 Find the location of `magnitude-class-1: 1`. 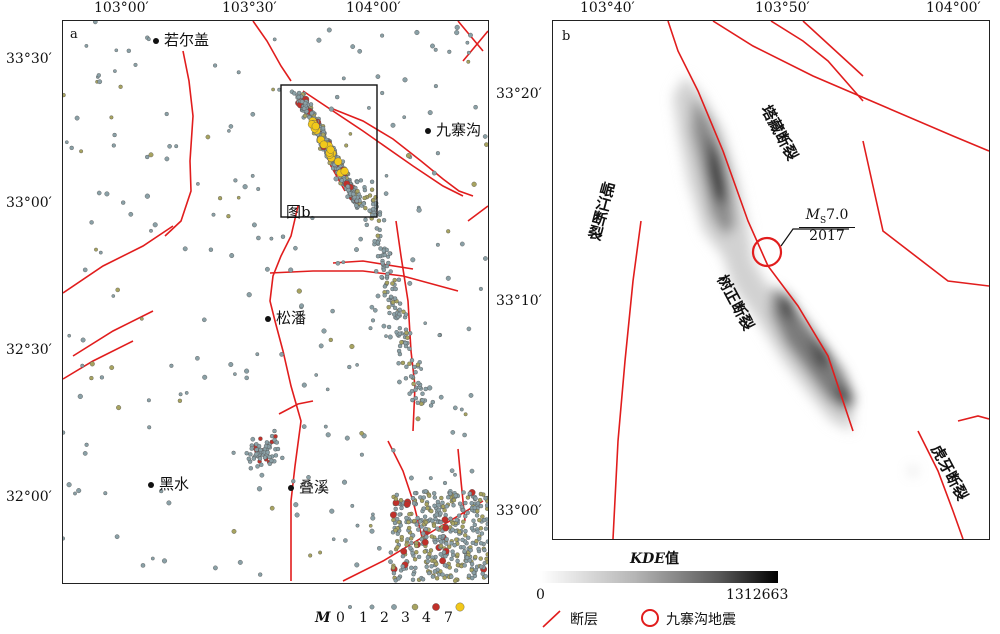

magnitude-class-1: 1 is located at coordinates (363, 618).